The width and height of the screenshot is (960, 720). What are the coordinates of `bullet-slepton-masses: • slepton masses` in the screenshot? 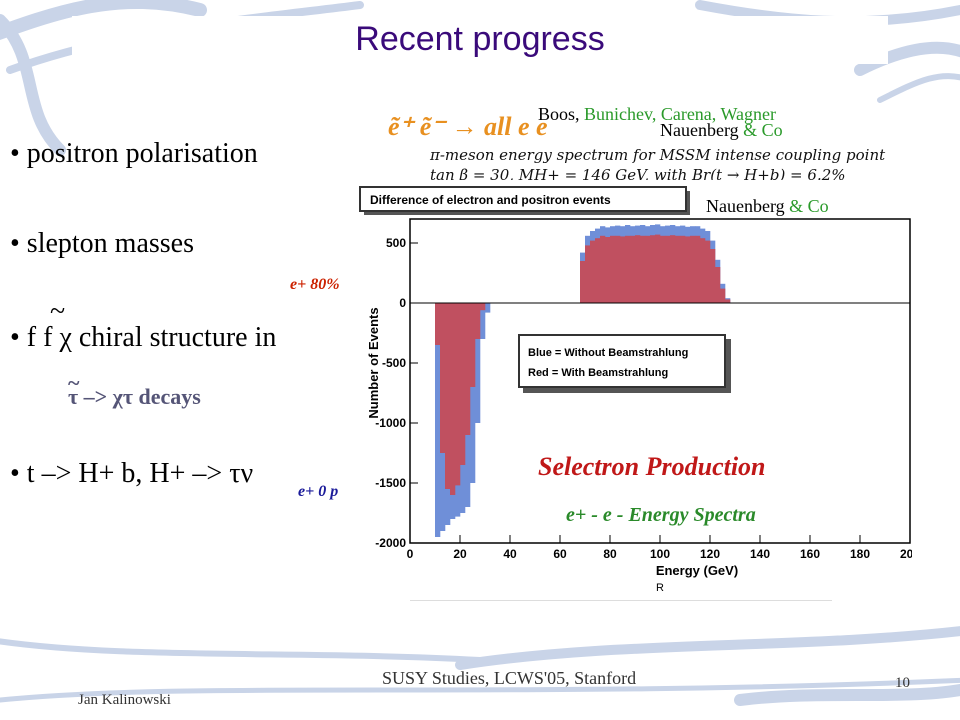 It's located at (102, 243).